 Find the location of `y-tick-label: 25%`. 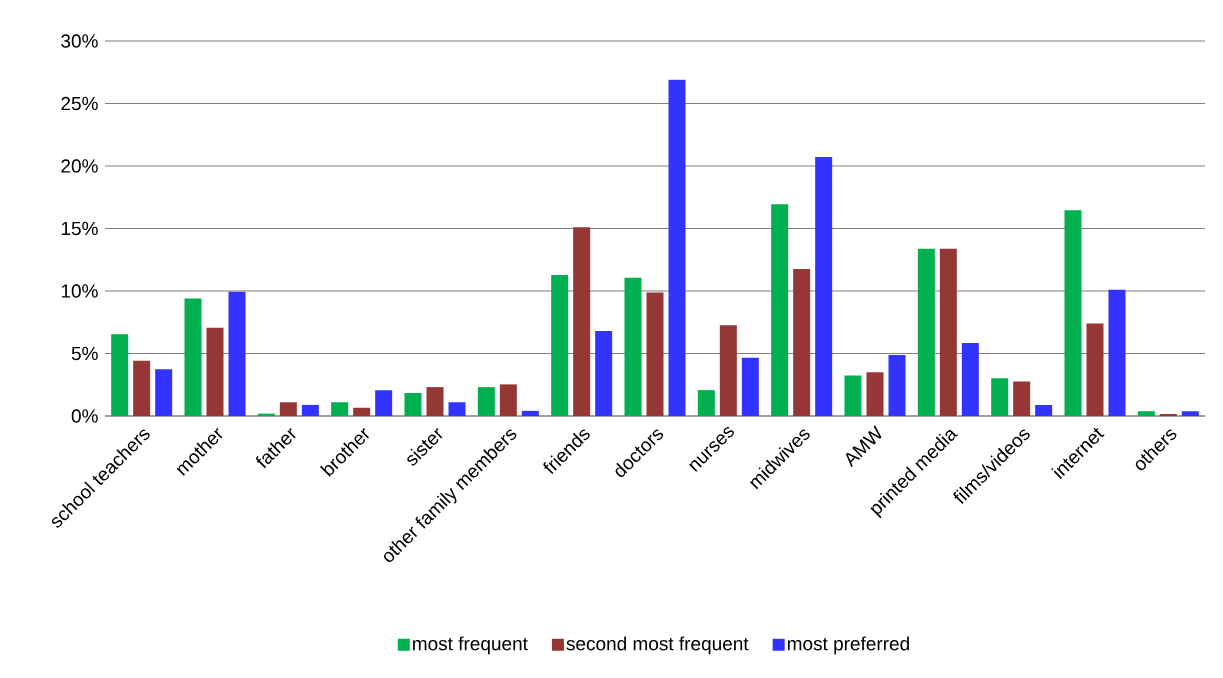

y-tick-label: 25% is located at coordinates (79, 103).